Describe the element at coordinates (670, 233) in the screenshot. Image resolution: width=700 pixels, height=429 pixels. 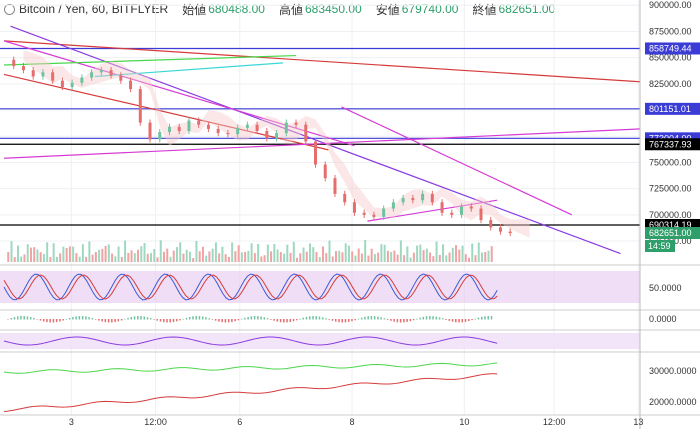
I see `price-label: 682651.00` at that location.